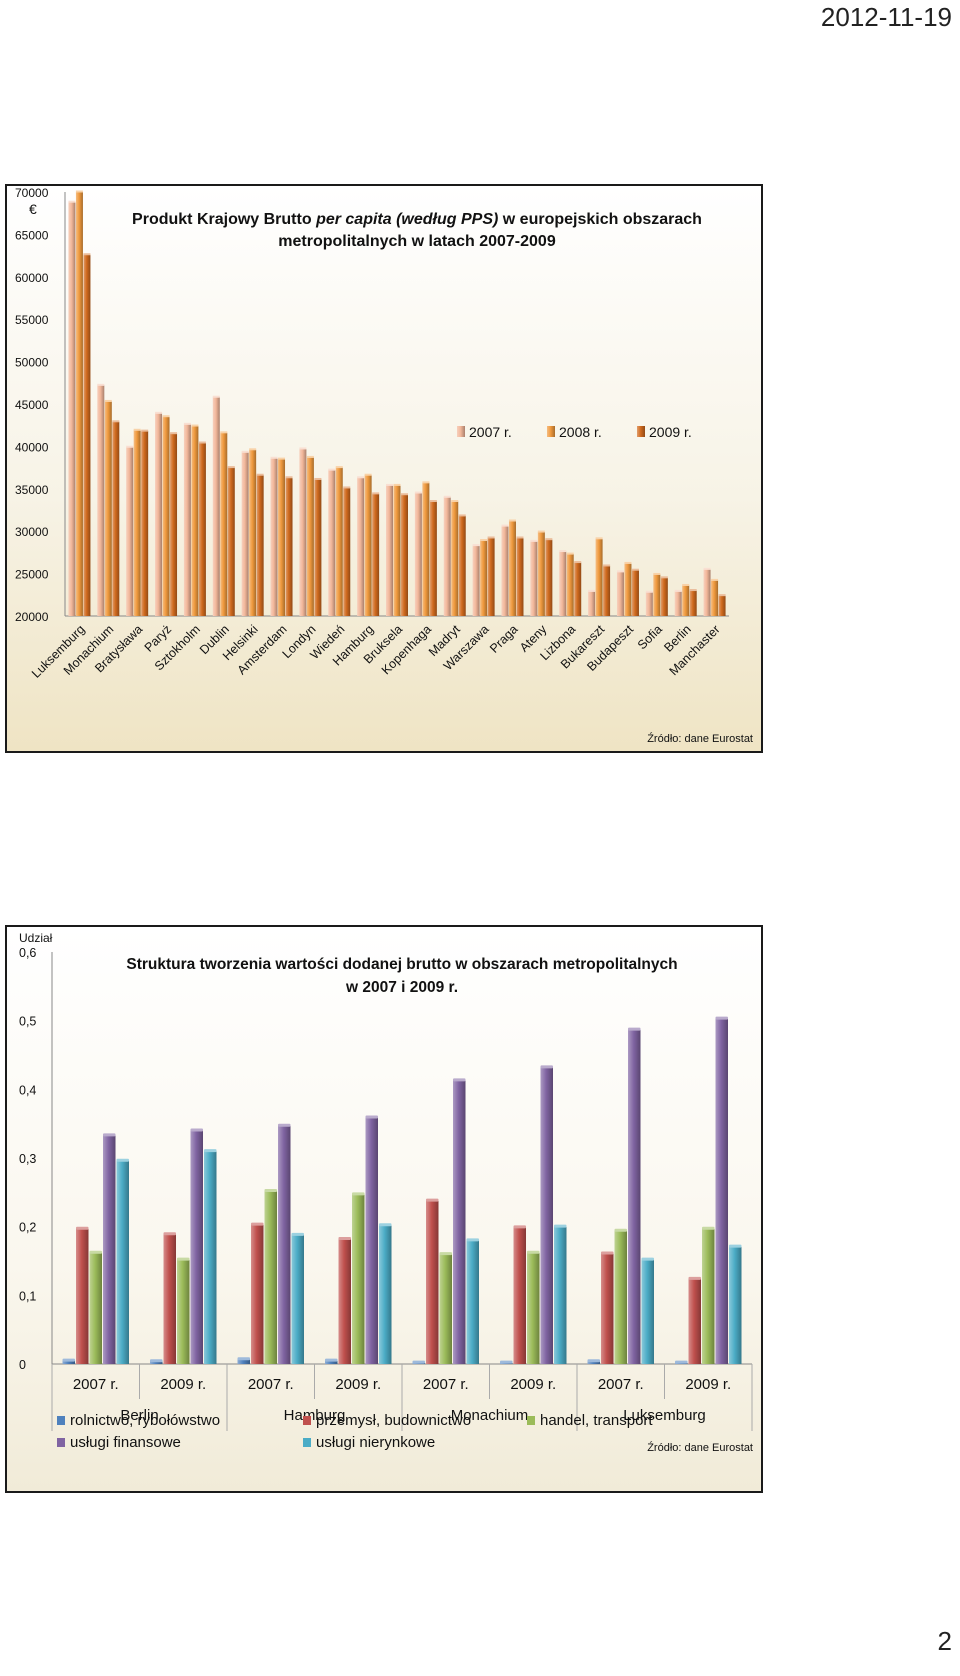 This screenshot has width=960, height=1676. What do you see at coordinates (580, 432) in the screenshot?
I see `legend-label: 2008 r.` at bounding box center [580, 432].